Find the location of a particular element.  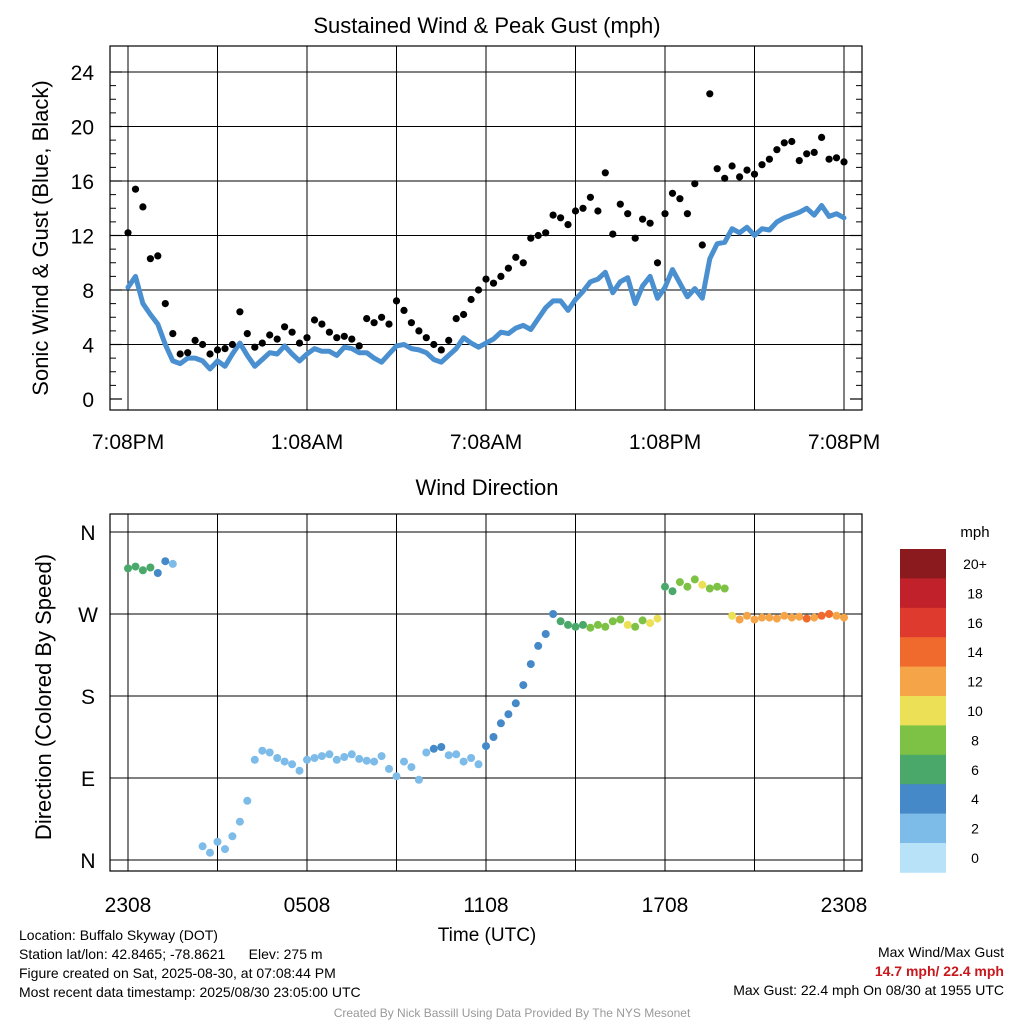

colorbar-label: 18 is located at coordinates (975, 593).